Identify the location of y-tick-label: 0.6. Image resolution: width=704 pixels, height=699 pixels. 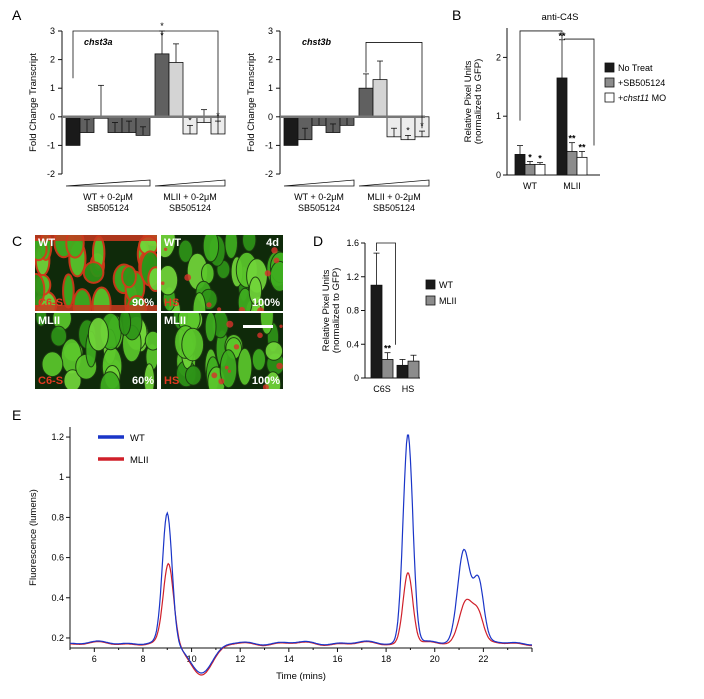
(57, 558).